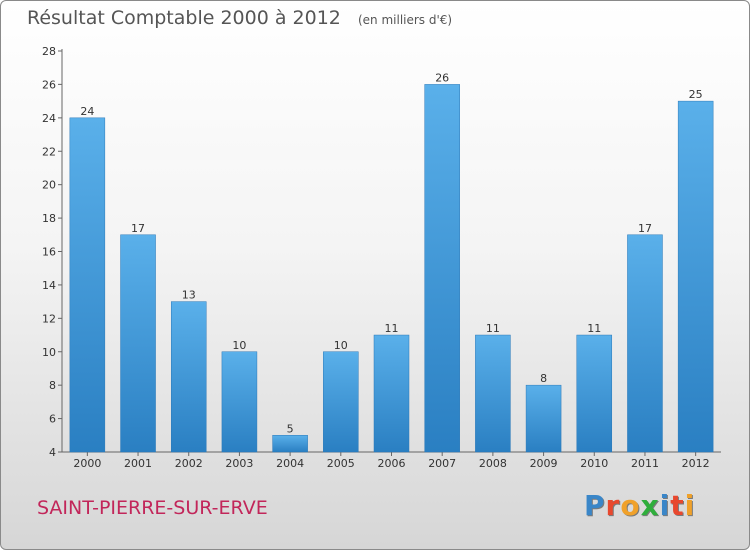 The image size is (750, 550). Describe the element at coordinates (442, 463) in the screenshot. I see `x-tick-label: 2007` at that location.